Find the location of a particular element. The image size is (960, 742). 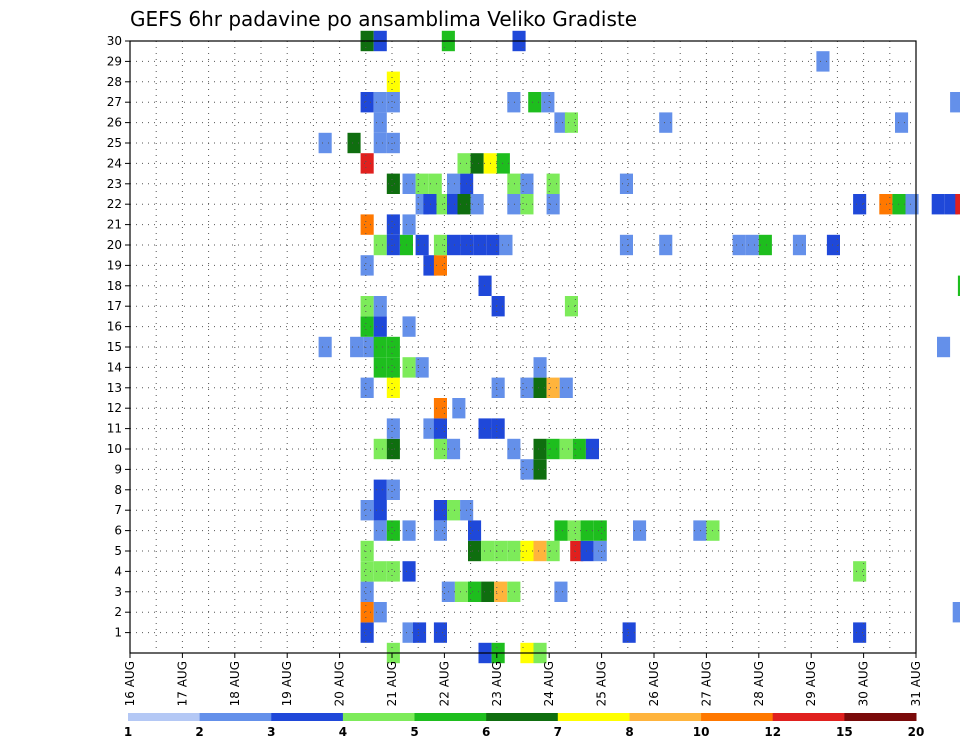

colorbar-label: 8 is located at coordinates (629, 732).